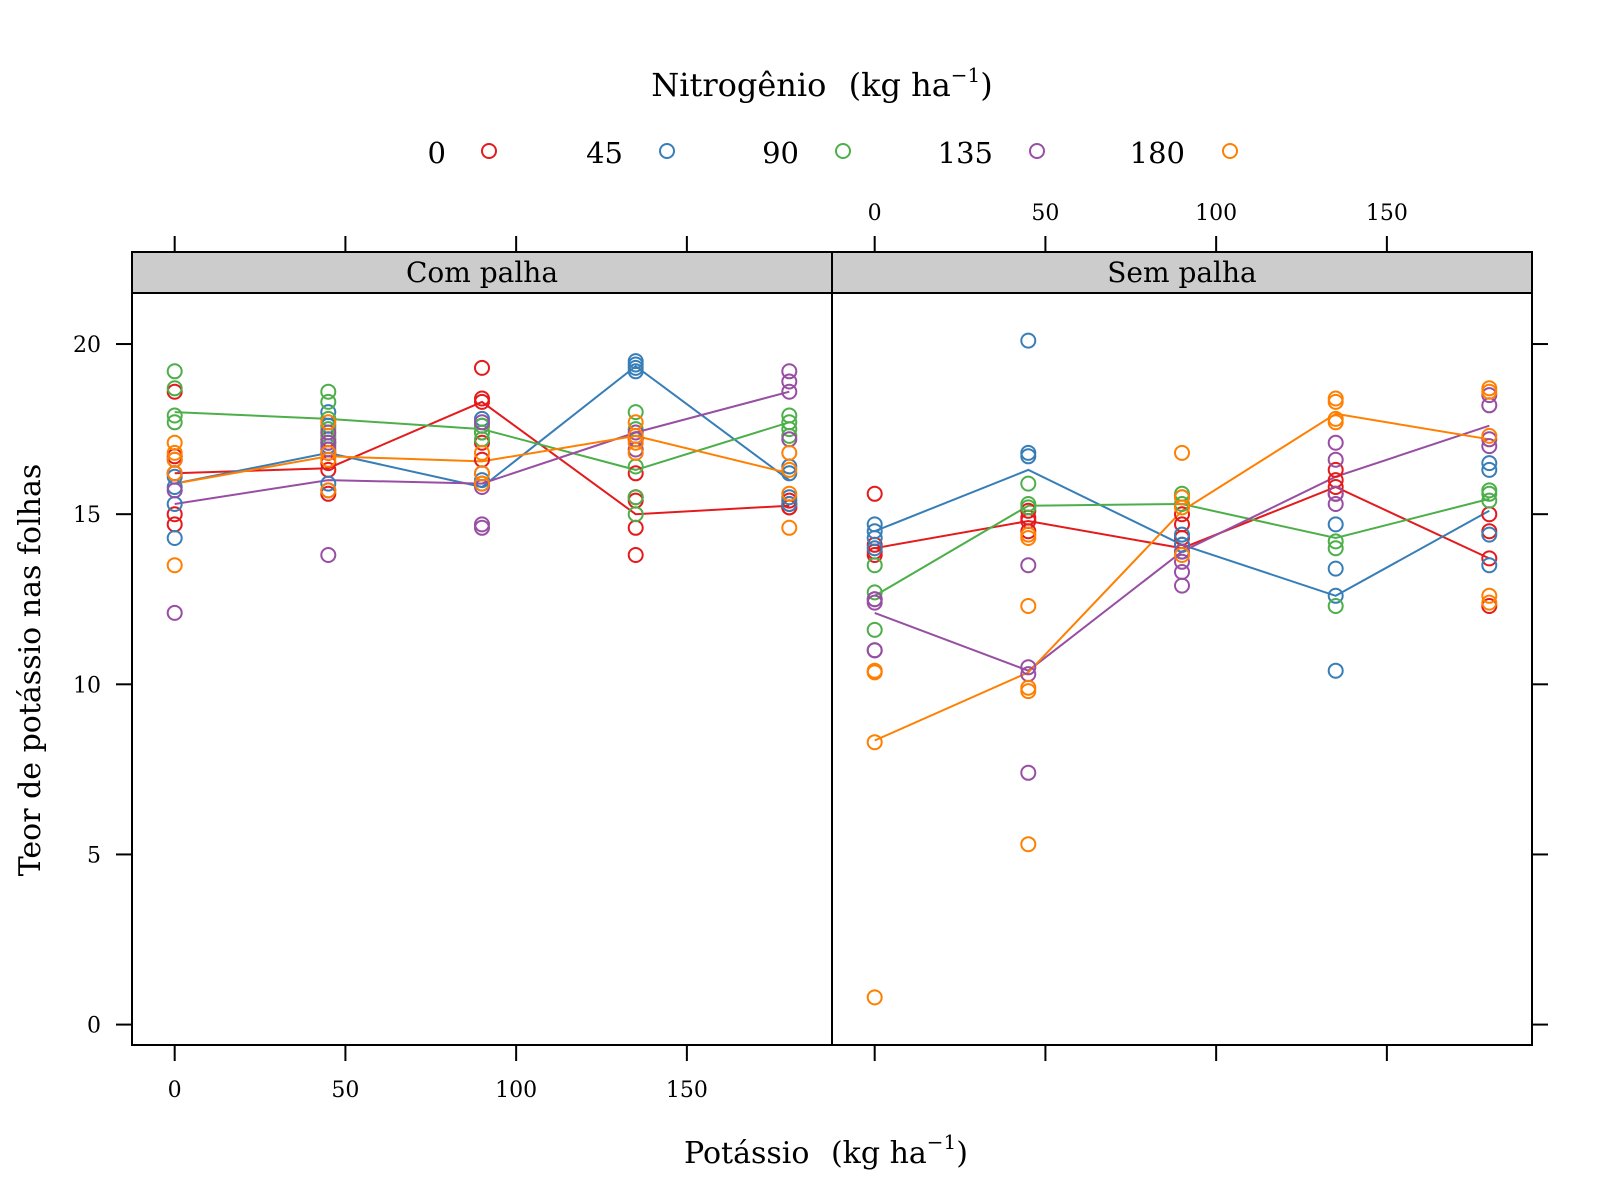 The width and height of the screenshot is (1600, 1200). Describe the element at coordinates (879, 1153) in the screenshot. I see `x-axis-title-unit: (kg ha` at that location.